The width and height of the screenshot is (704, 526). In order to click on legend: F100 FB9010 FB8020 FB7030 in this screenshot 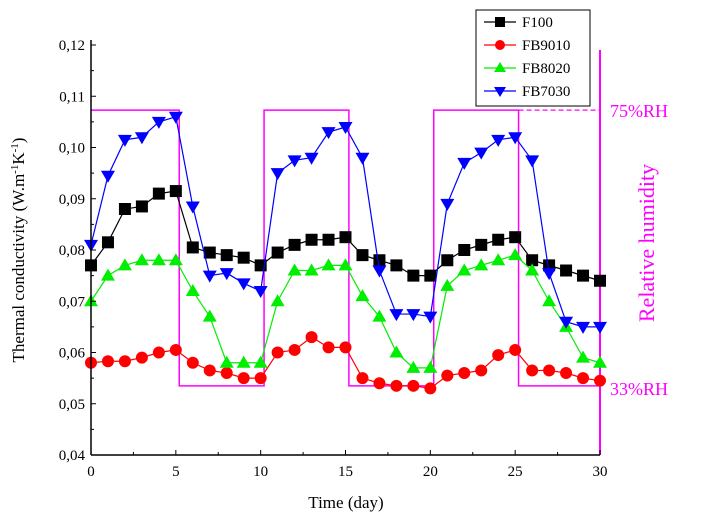, I will do `click(533, 58)`.